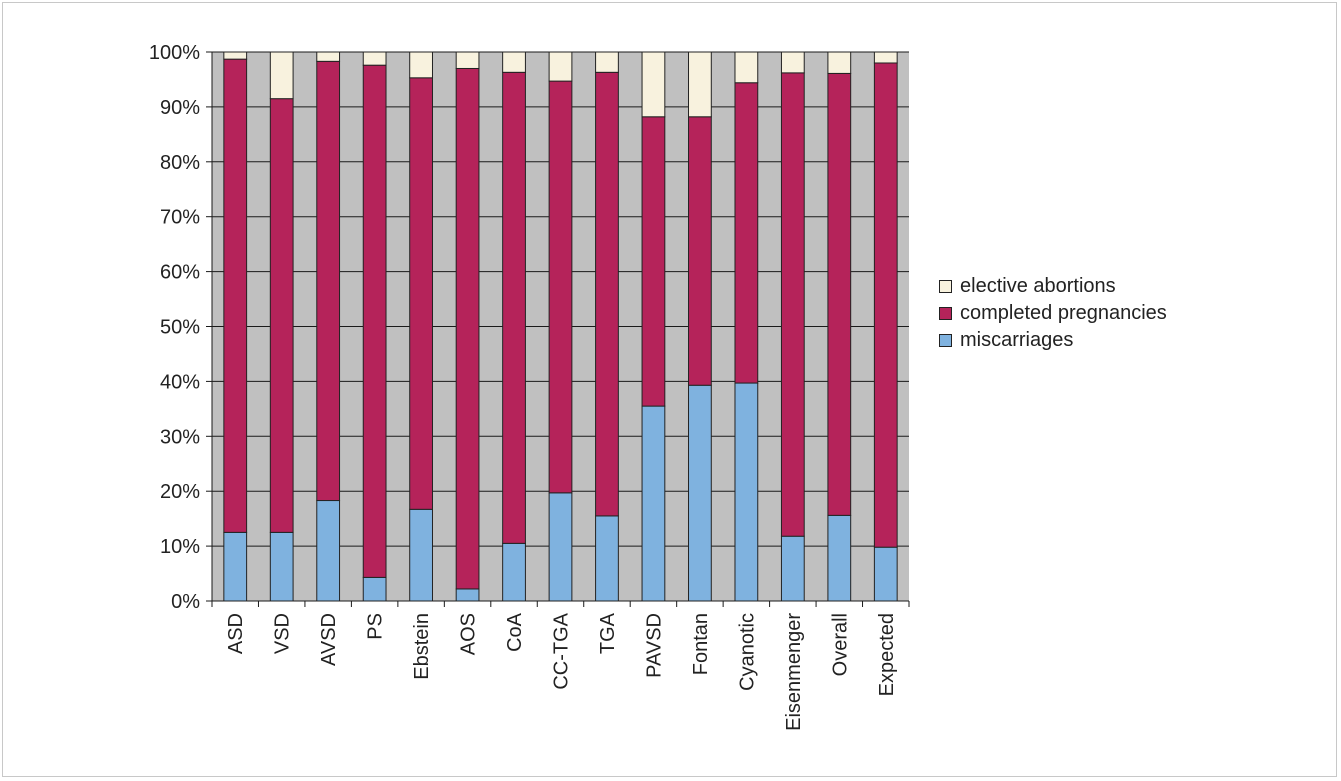 This screenshot has width=1341, height=781. Describe the element at coordinates (885, 574) in the screenshot. I see `bar-miscarriages-expected` at that location.